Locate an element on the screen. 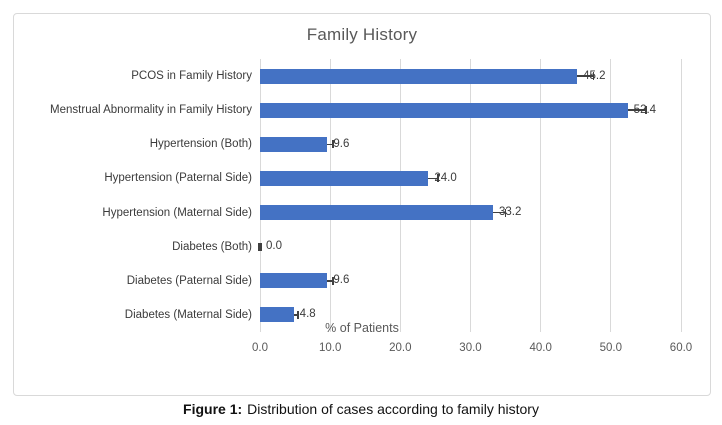 This screenshot has width=722, height=425. value-label: 45.2 is located at coordinates (594, 75).